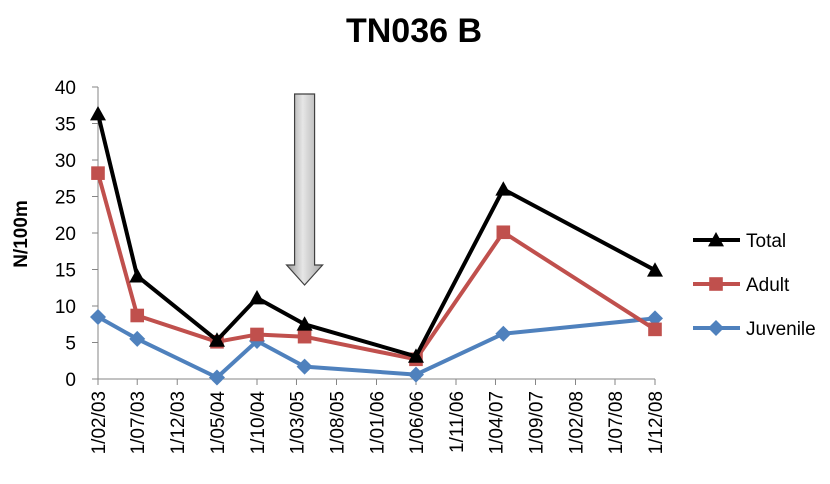  I want to click on legend-item-total: Total, so click(739, 241).